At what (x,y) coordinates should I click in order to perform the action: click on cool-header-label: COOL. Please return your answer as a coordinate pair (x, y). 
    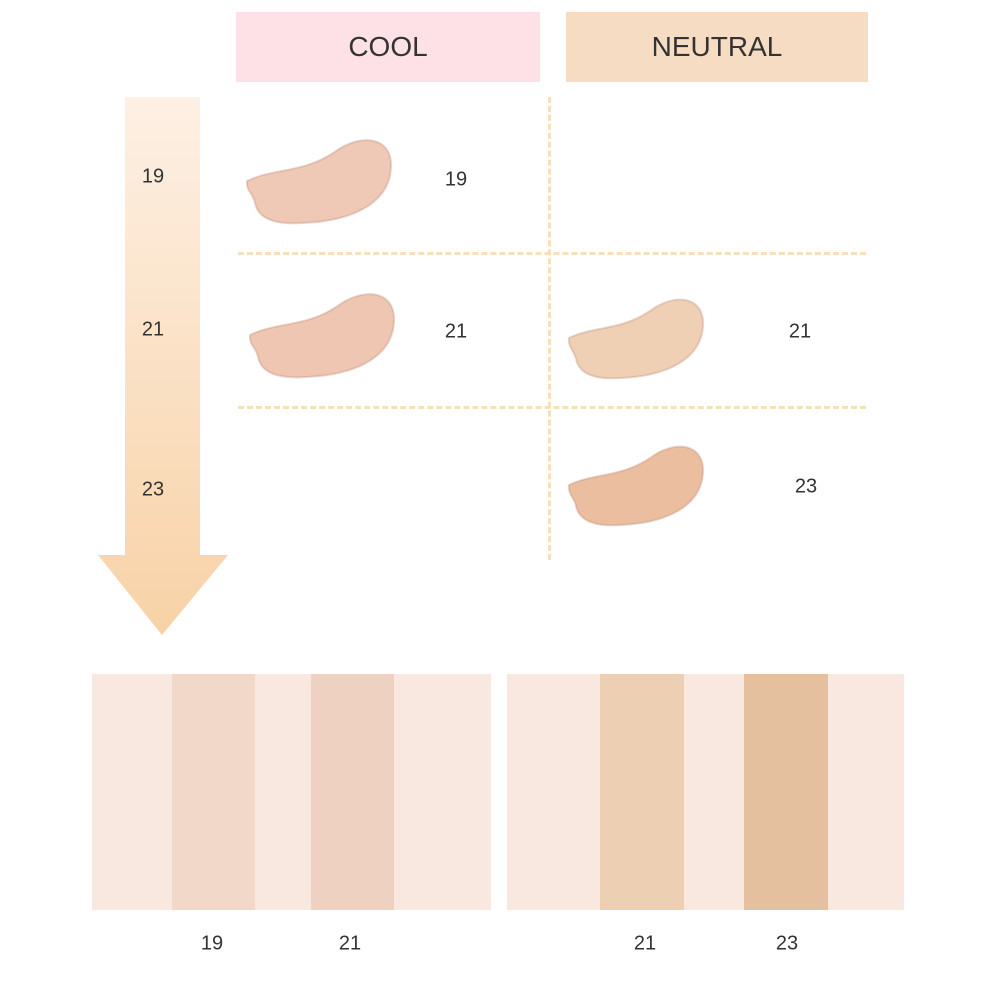
    Looking at the image, I should click on (388, 46).